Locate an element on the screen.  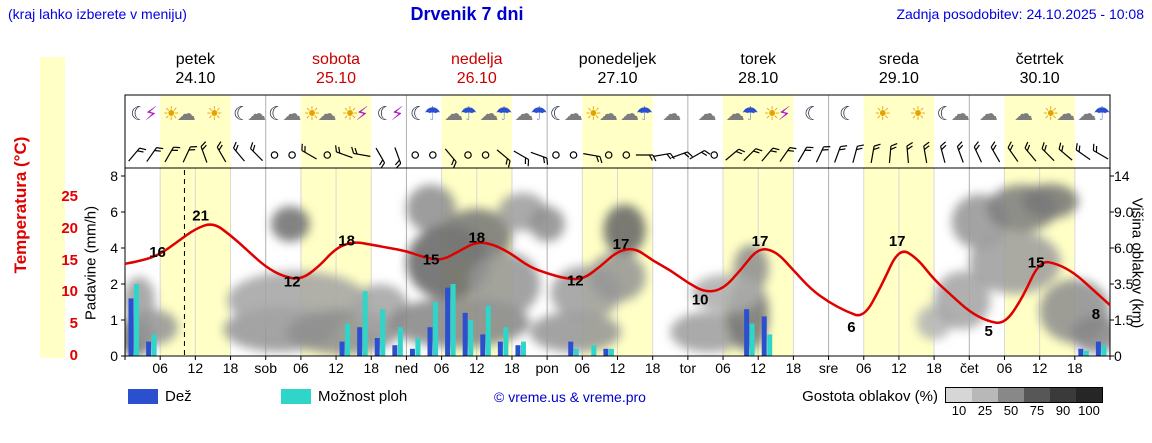
cloud-scale-tick-label: 90 is located at coordinates (1063, 410).